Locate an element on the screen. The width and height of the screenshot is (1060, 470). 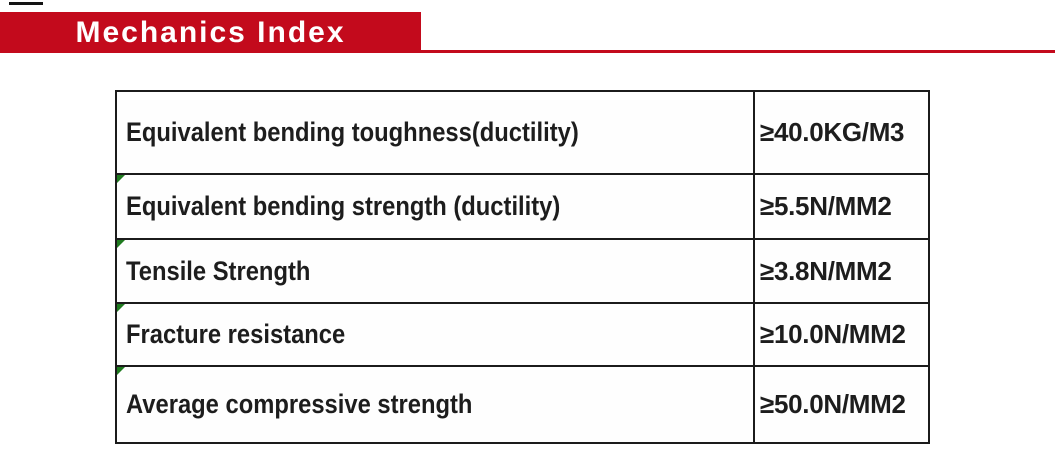
spec-value-label: ≥50.0N/MM2 is located at coordinates (833, 404).